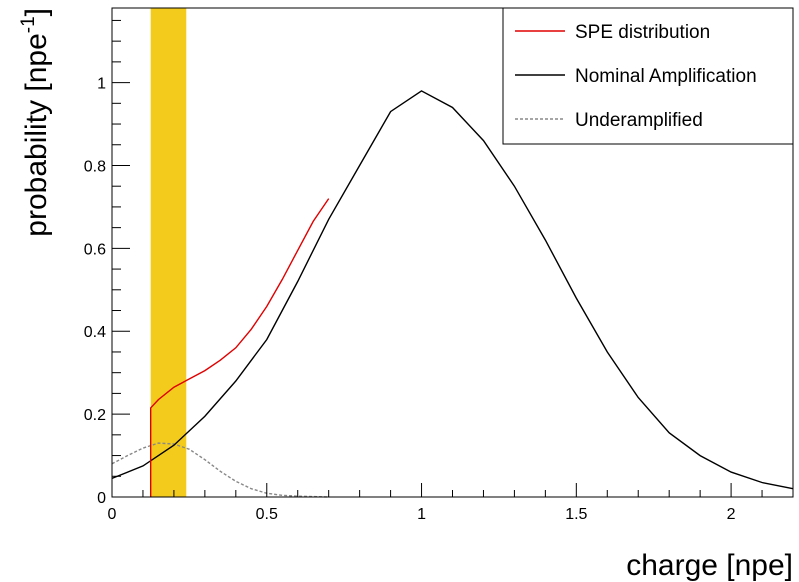 The width and height of the screenshot is (799, 582). Describe the element at coordinates (95, 415) in the screenshot. I see `y-tick-label: 0.2` at that location.